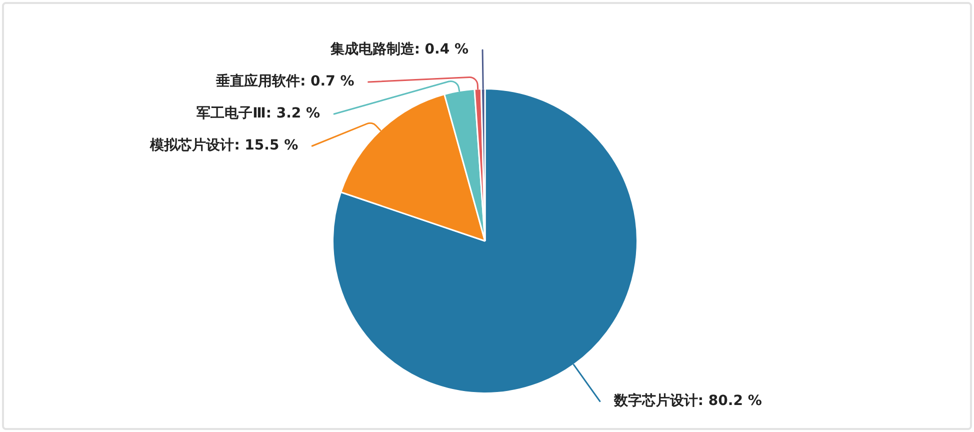 Image resolution: width=974 pixels, height=432 pixels. Describe the element at coordinates (399, 50) in the screenshot. I see `slice-label: 集成电路制造: 0.4 %` at that location.